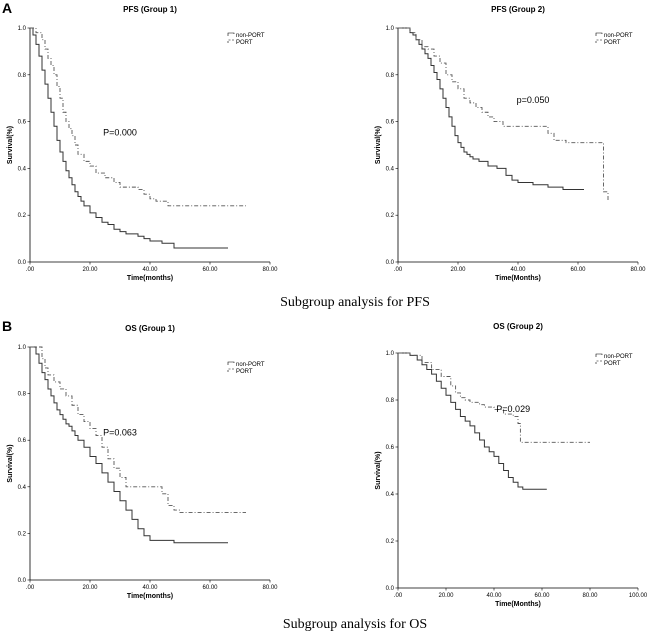 The image size is (650, 635). I want to click on chart-title: PFS (Group 2), so click(518, 9).